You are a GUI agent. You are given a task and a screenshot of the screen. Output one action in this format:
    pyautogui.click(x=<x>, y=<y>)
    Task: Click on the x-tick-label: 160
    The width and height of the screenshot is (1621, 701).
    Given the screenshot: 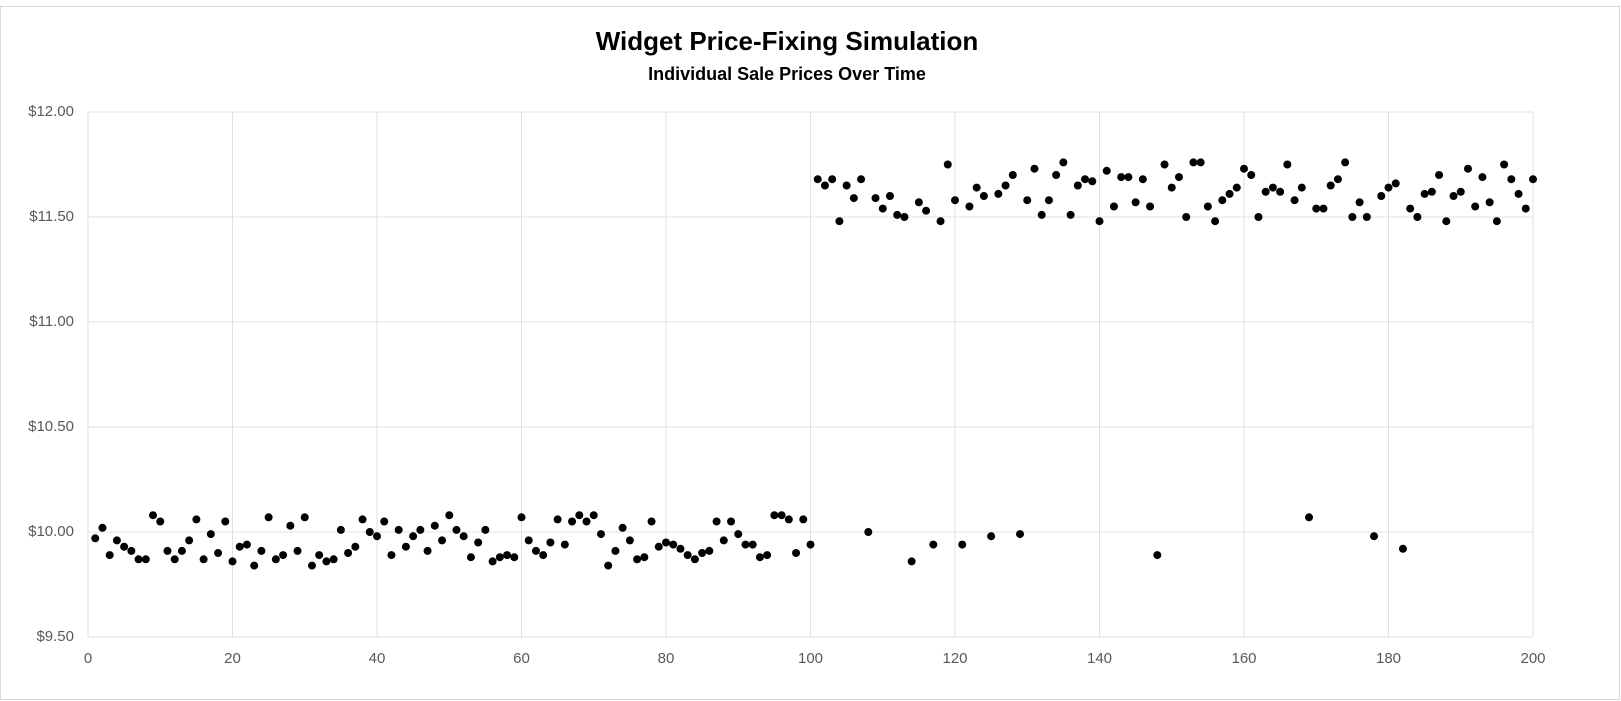 What is the action you would take?
    pyautogui.click(x=1243, y=658)
    